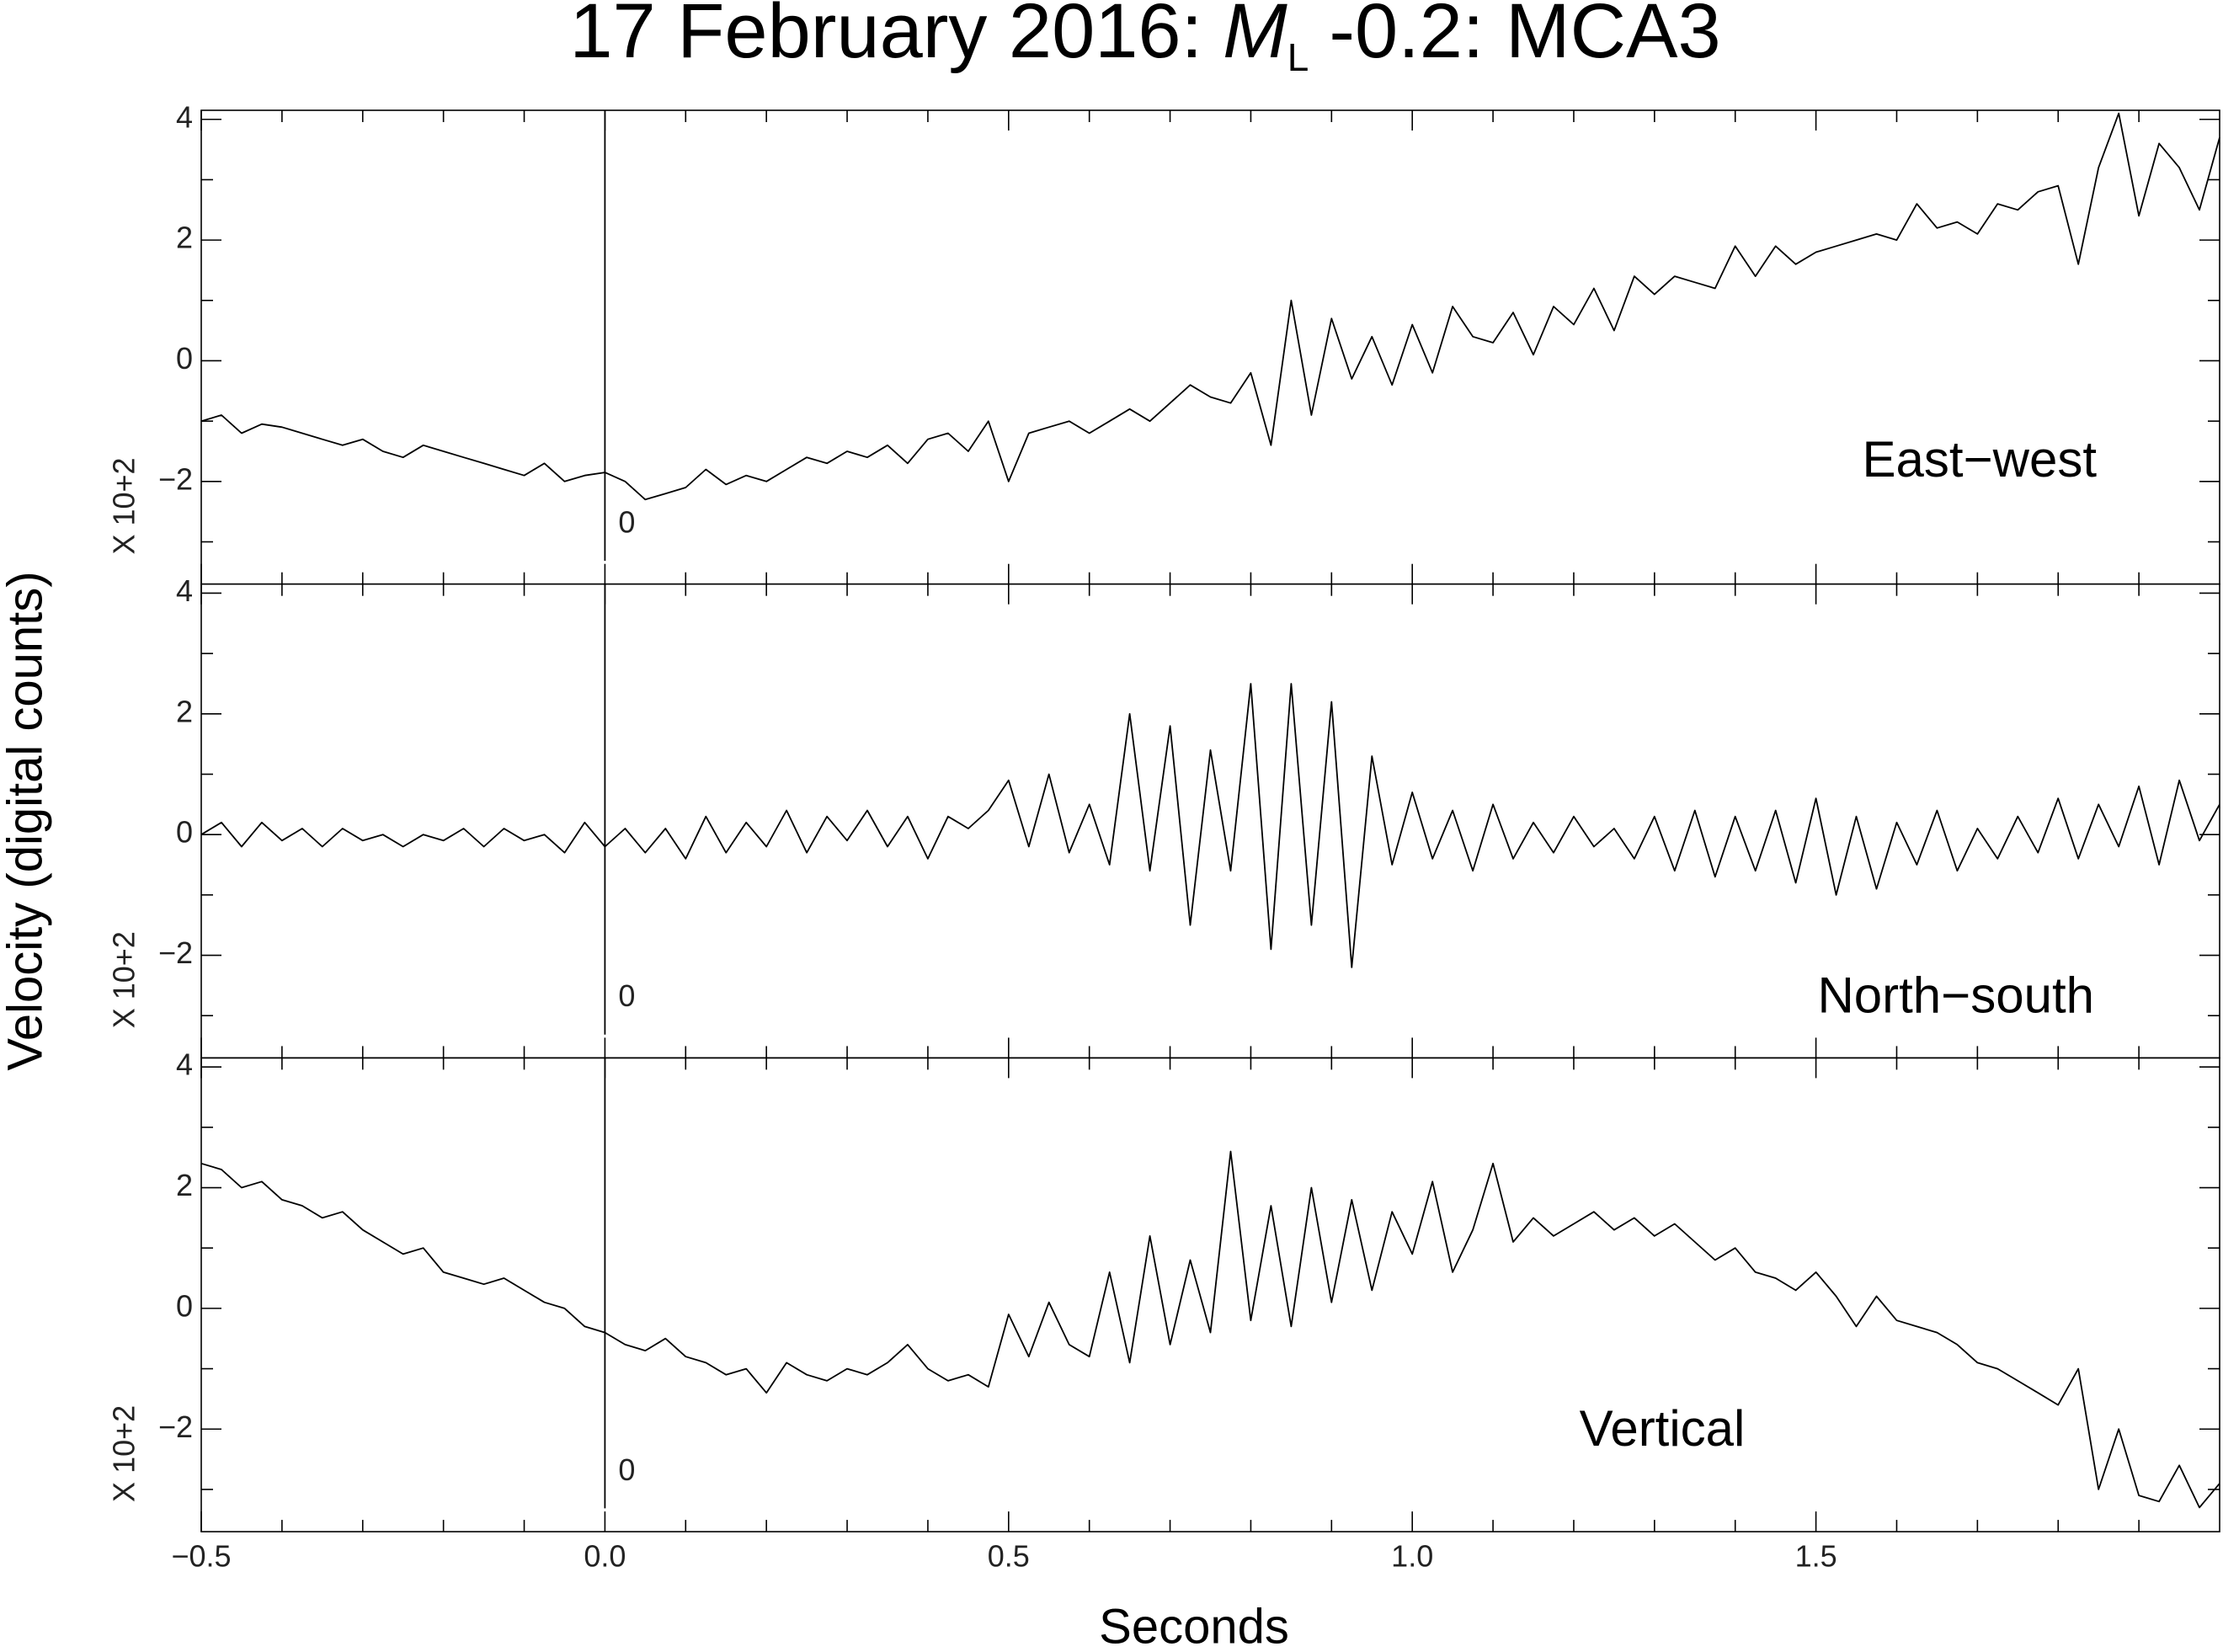 The height and width of the screenshot is (1652, 2223). I want to click on x-tick-label: 0.0, so click(605, 1556).